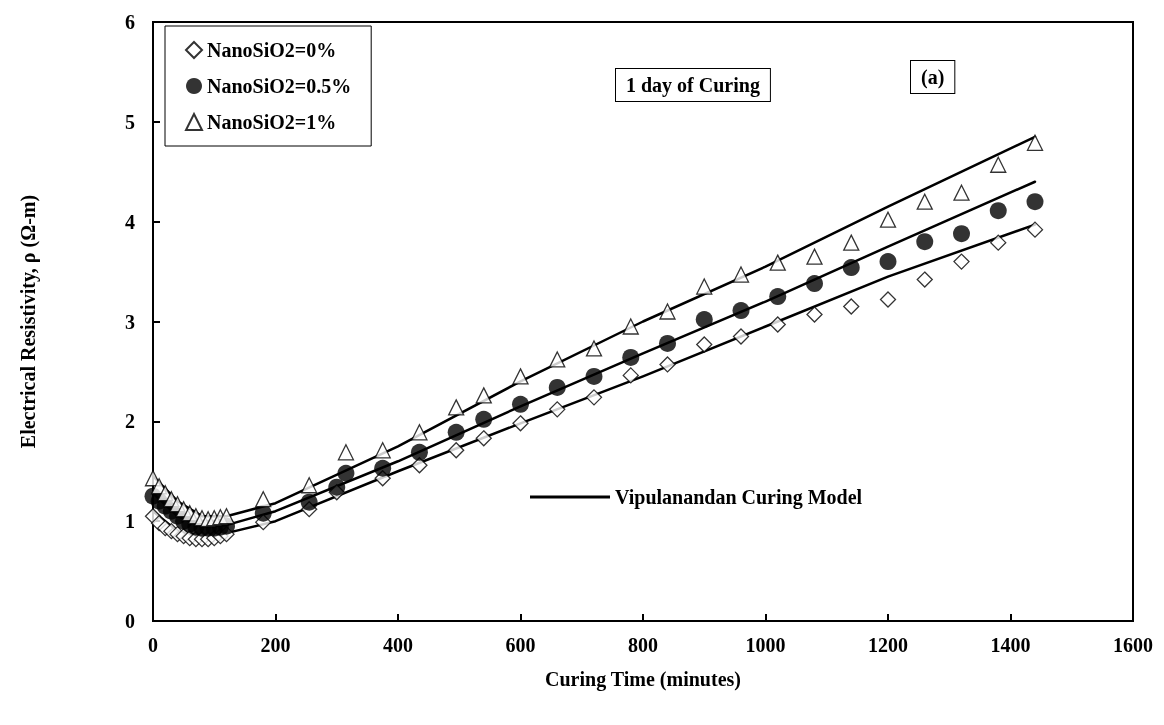  I want to click on x-tick-label: 1600, so click(1133, 645).